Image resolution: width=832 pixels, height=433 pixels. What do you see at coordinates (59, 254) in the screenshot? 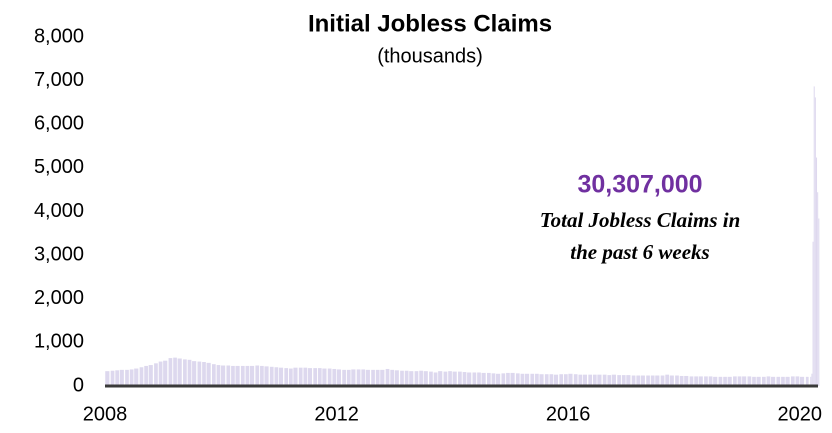
I see `y-tick-label: 3,000` at bounding box center [59, 254].